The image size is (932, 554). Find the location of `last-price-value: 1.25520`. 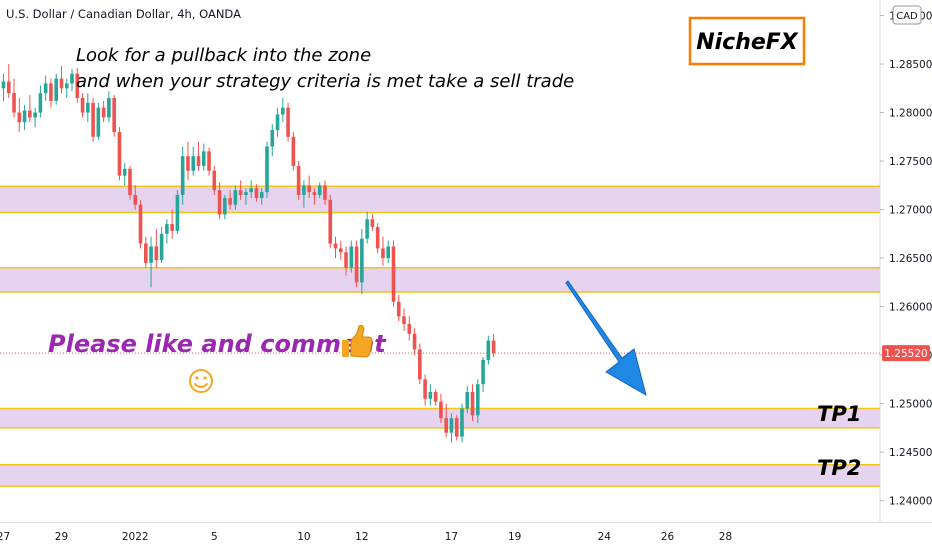

last-price-value: 1.25520 is located at coordinates (905, 354).